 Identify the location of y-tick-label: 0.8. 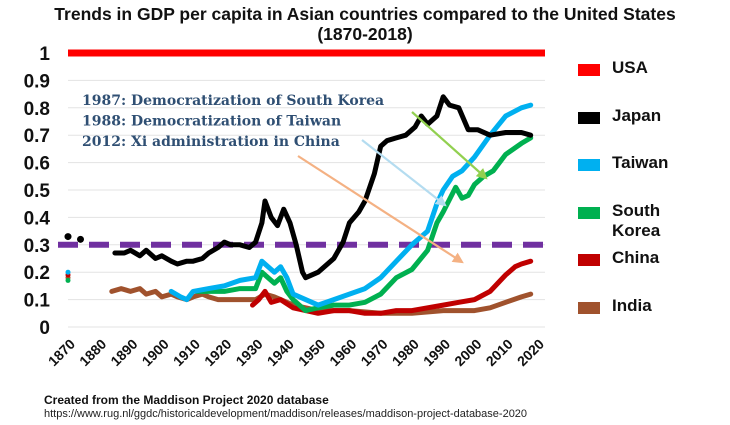
(37, 109).